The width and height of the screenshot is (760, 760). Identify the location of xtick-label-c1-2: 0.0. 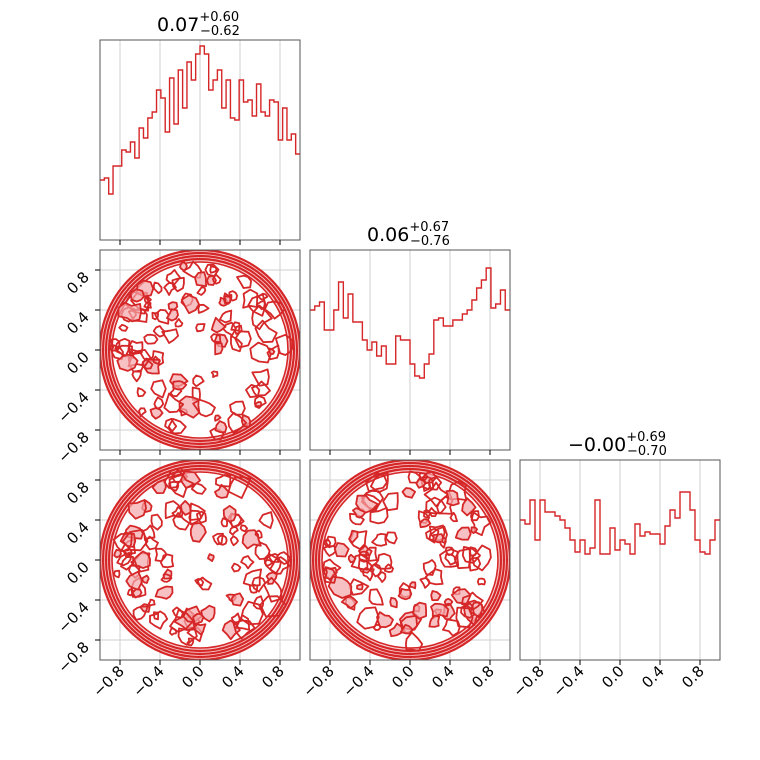
(403, 677).